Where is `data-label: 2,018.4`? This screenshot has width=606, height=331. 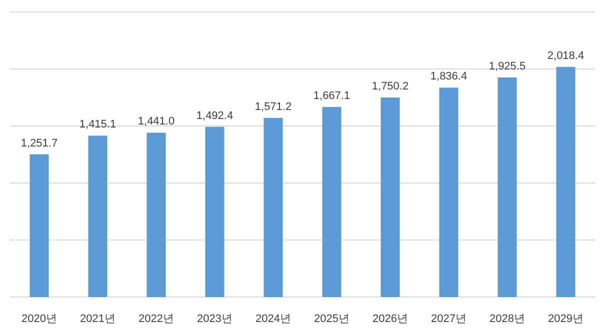
data-label: 2,018.4 is located at coordinates (565, 56).